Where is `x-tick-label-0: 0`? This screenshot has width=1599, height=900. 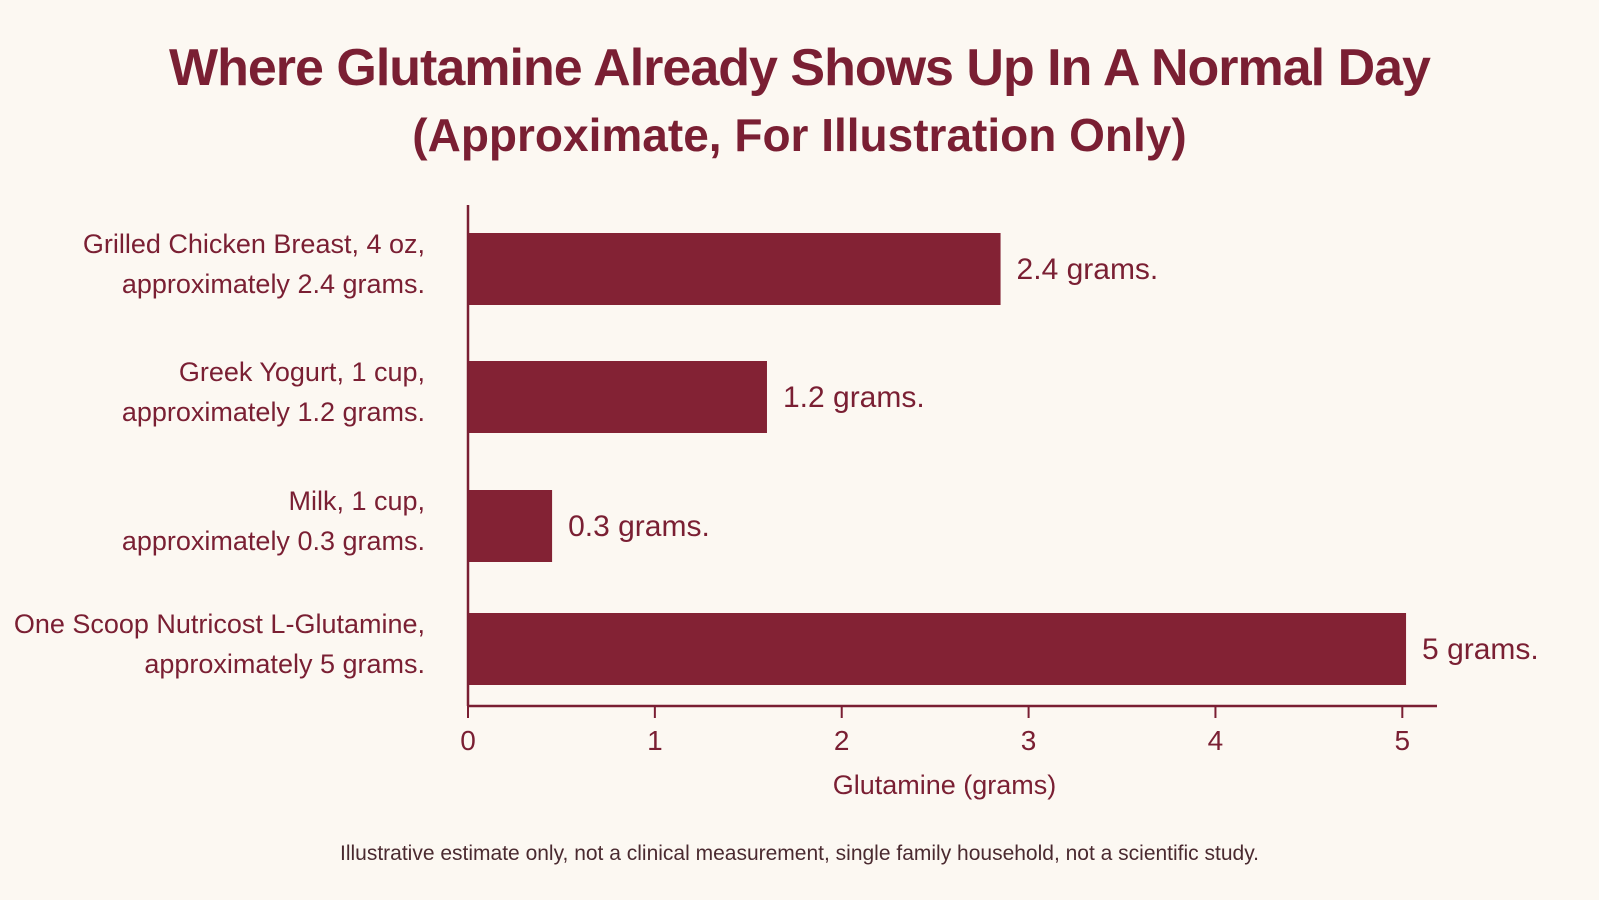
x-tick-label-0: 0 is located at coordinates (468, 740).